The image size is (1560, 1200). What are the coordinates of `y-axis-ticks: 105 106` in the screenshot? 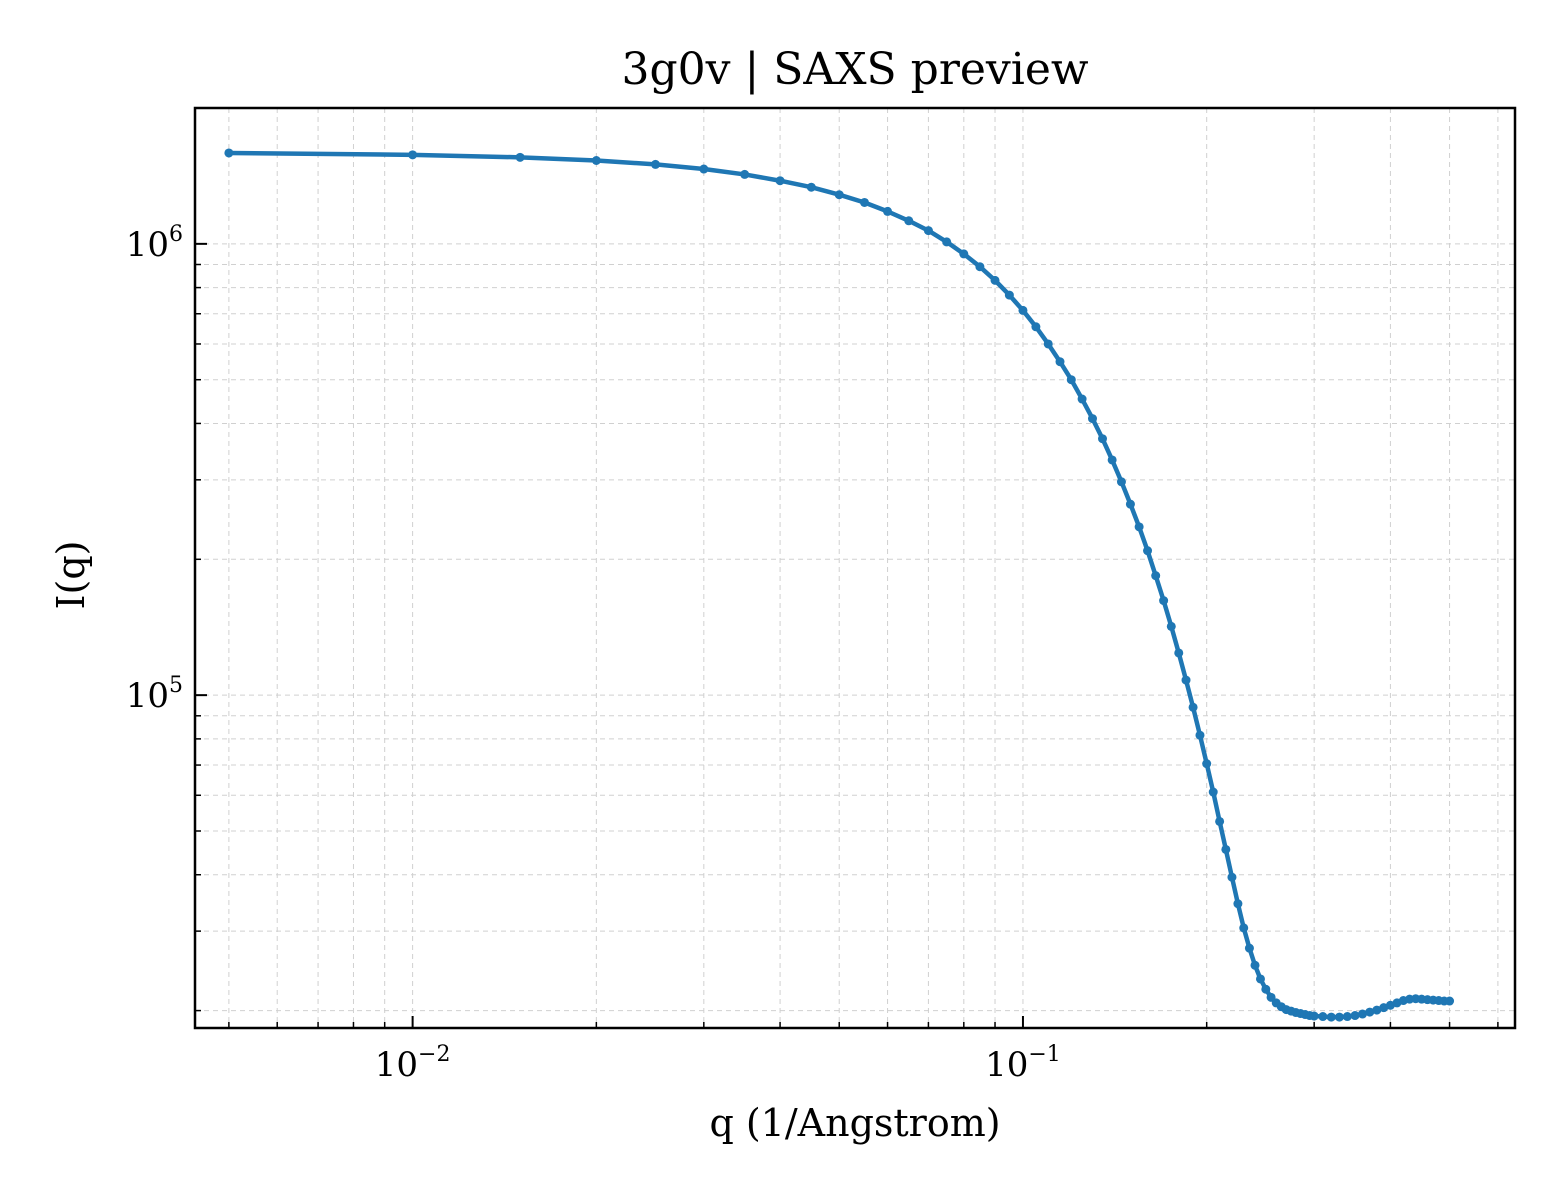 It's located at (166, 559).